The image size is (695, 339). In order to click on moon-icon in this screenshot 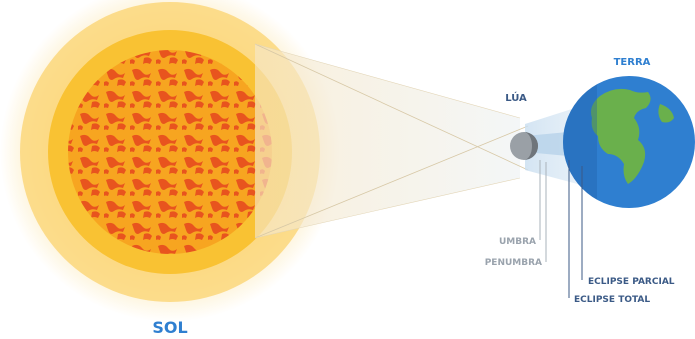, I will do `click(524, 146)`.